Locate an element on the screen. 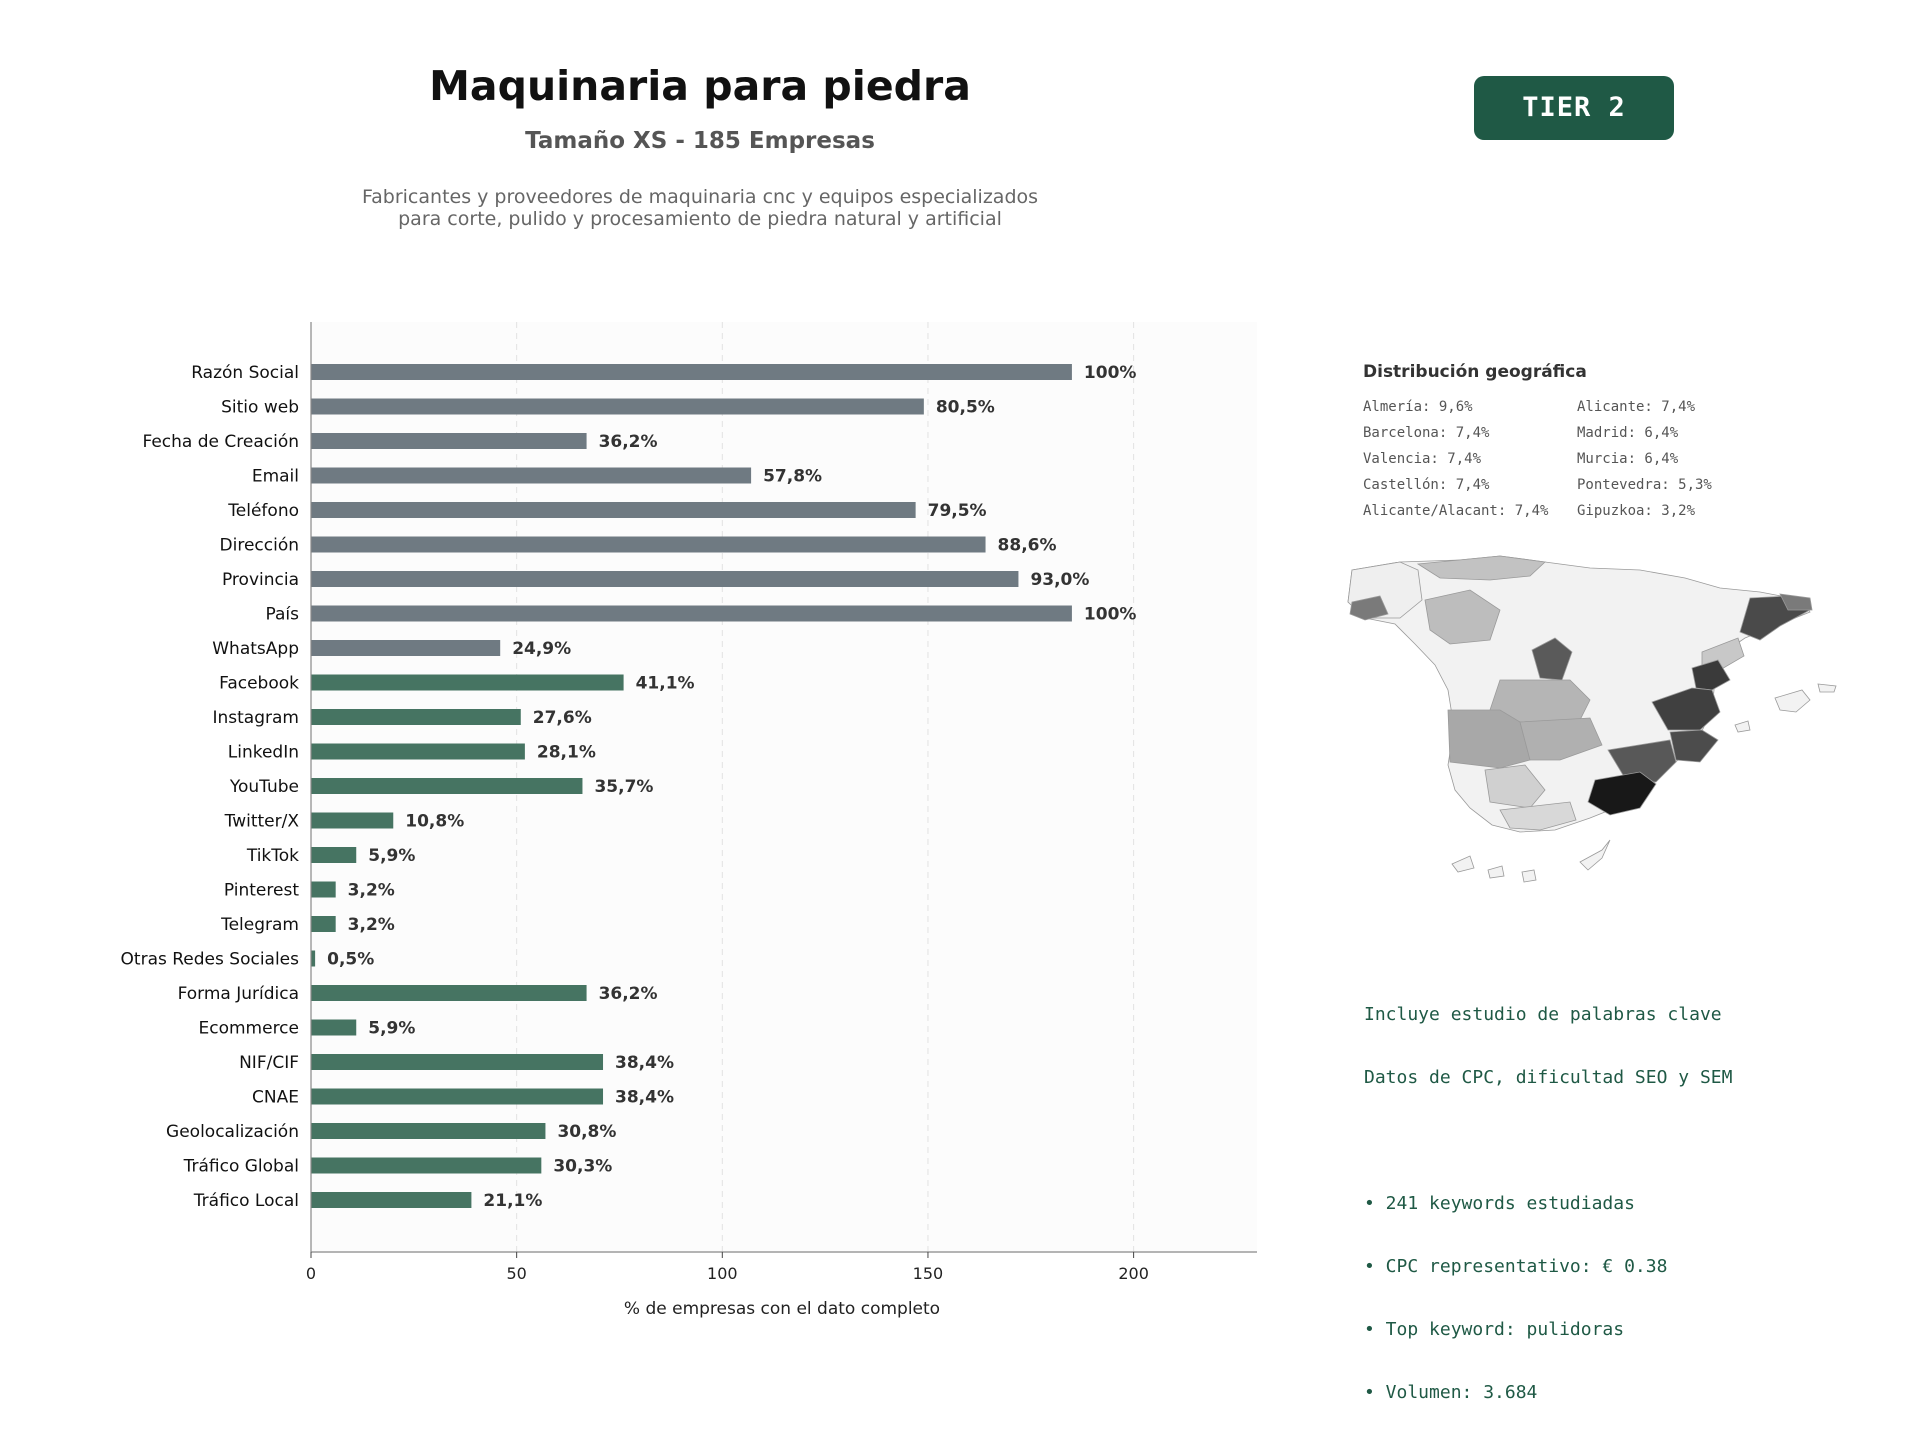 This screenshot has height=1440, width=1920. category-label: Provincia is located at coordinates (260, 580).